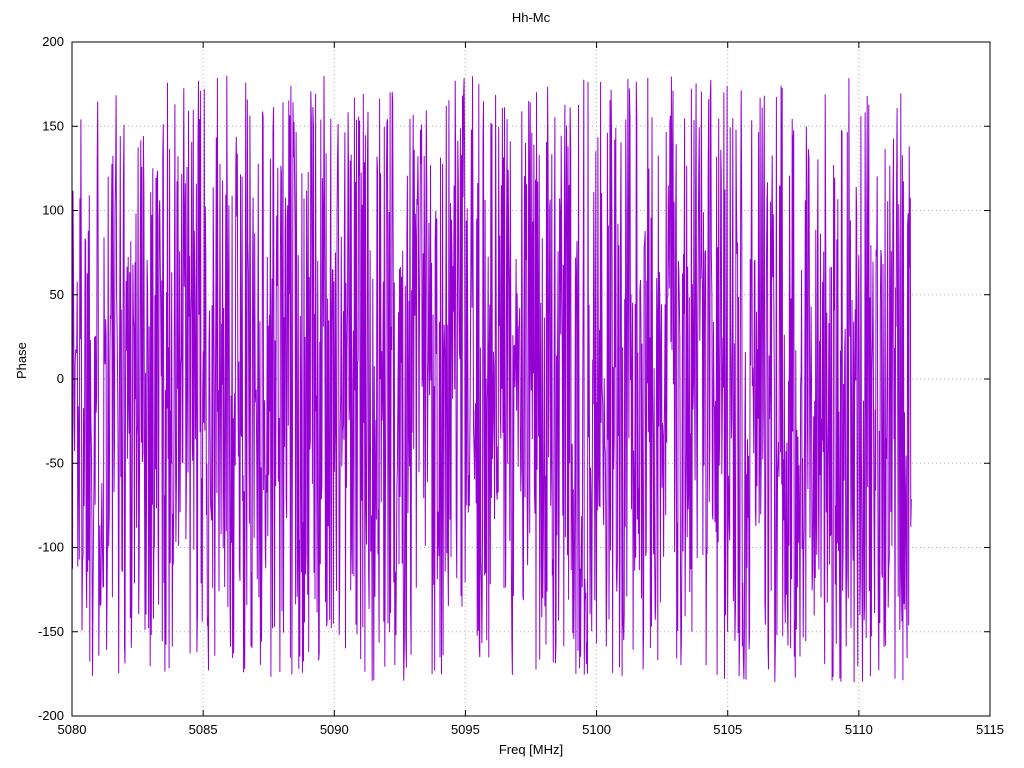  I want to click on x-tick-label: 5105, so click(727, 729).